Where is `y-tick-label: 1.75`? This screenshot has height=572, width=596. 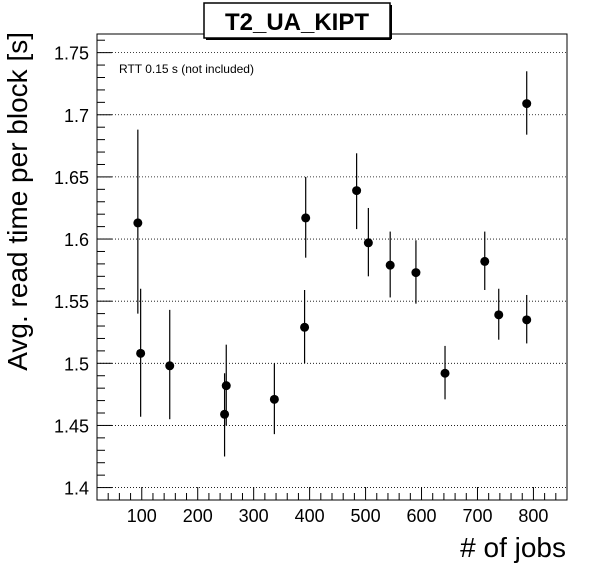 y-tick-label: 1.75 is located at coordinates (71, 54).